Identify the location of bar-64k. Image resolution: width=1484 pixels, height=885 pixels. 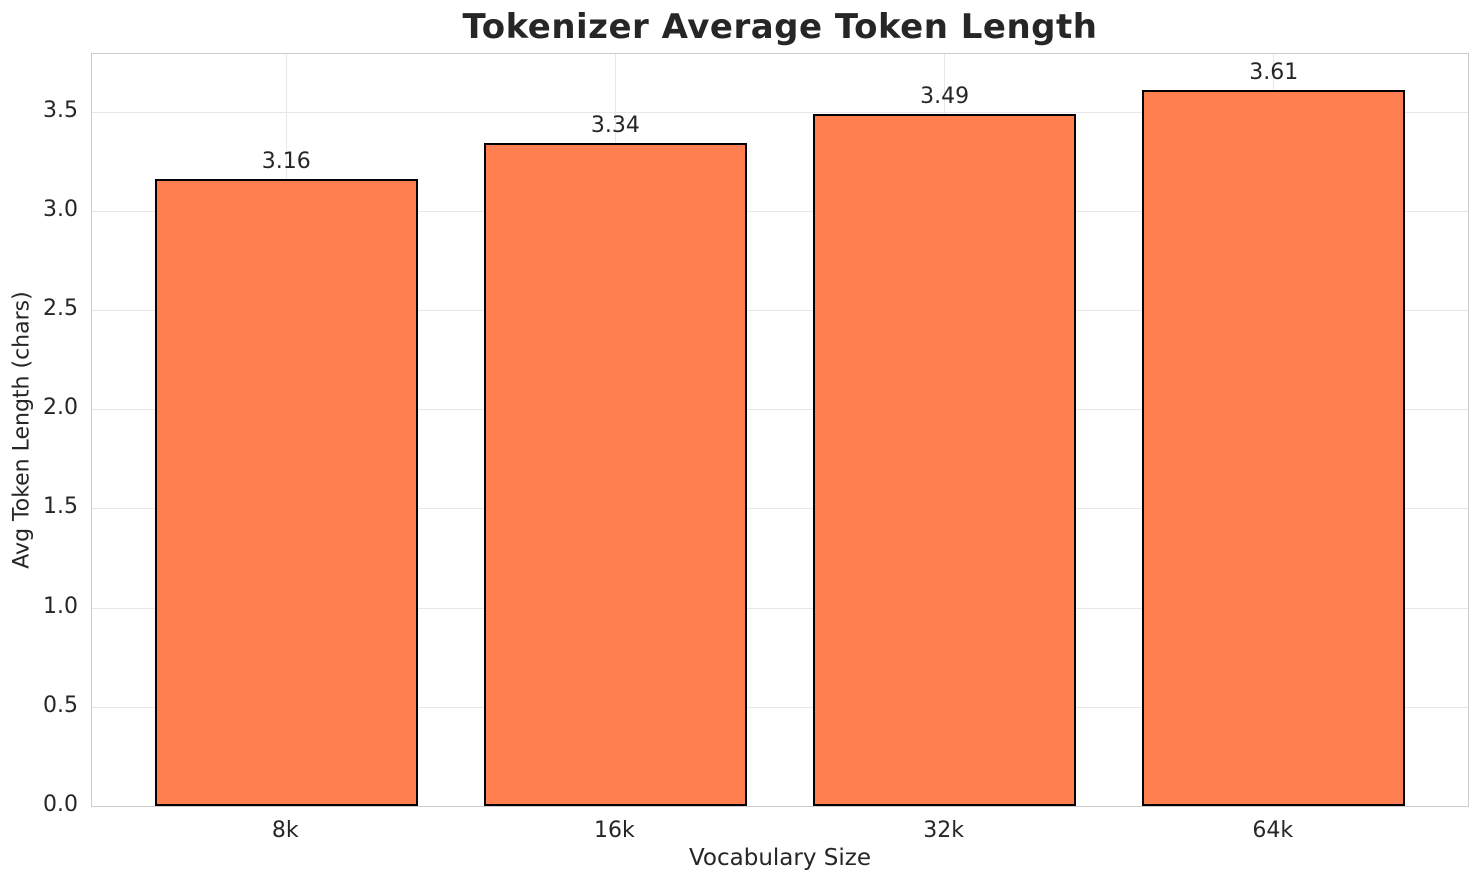
(1274, 447).